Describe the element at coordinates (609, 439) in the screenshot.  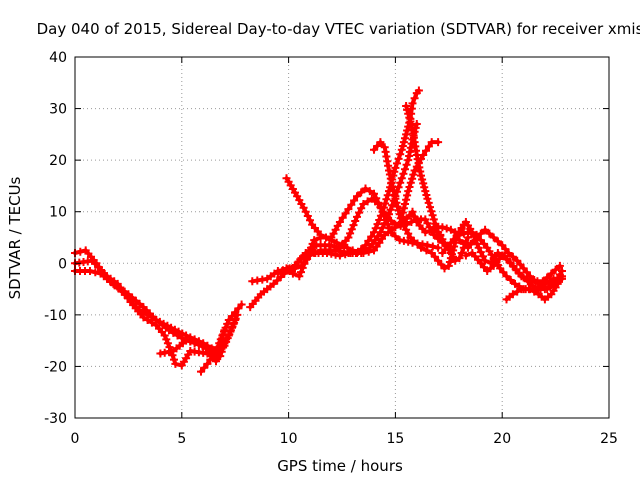
I see `x-tick-label: 25` at that location.